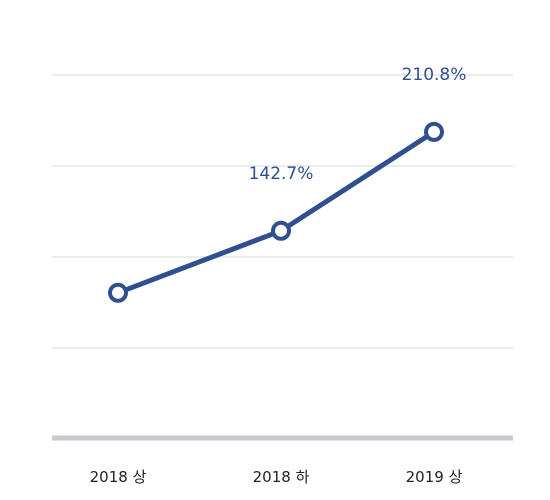 Image resolution: width=550 pixels, height=500 pixels. I want to click on x-tick-label: 2019 상, so click(434, 477).